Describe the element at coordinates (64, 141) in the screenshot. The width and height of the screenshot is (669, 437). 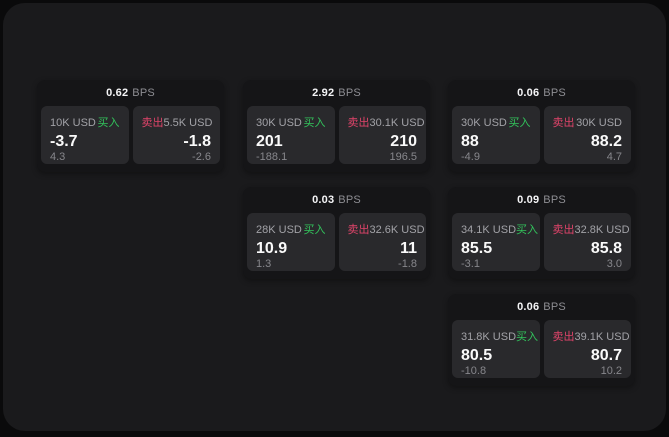
I see `buy-price: -3.7` at that location.